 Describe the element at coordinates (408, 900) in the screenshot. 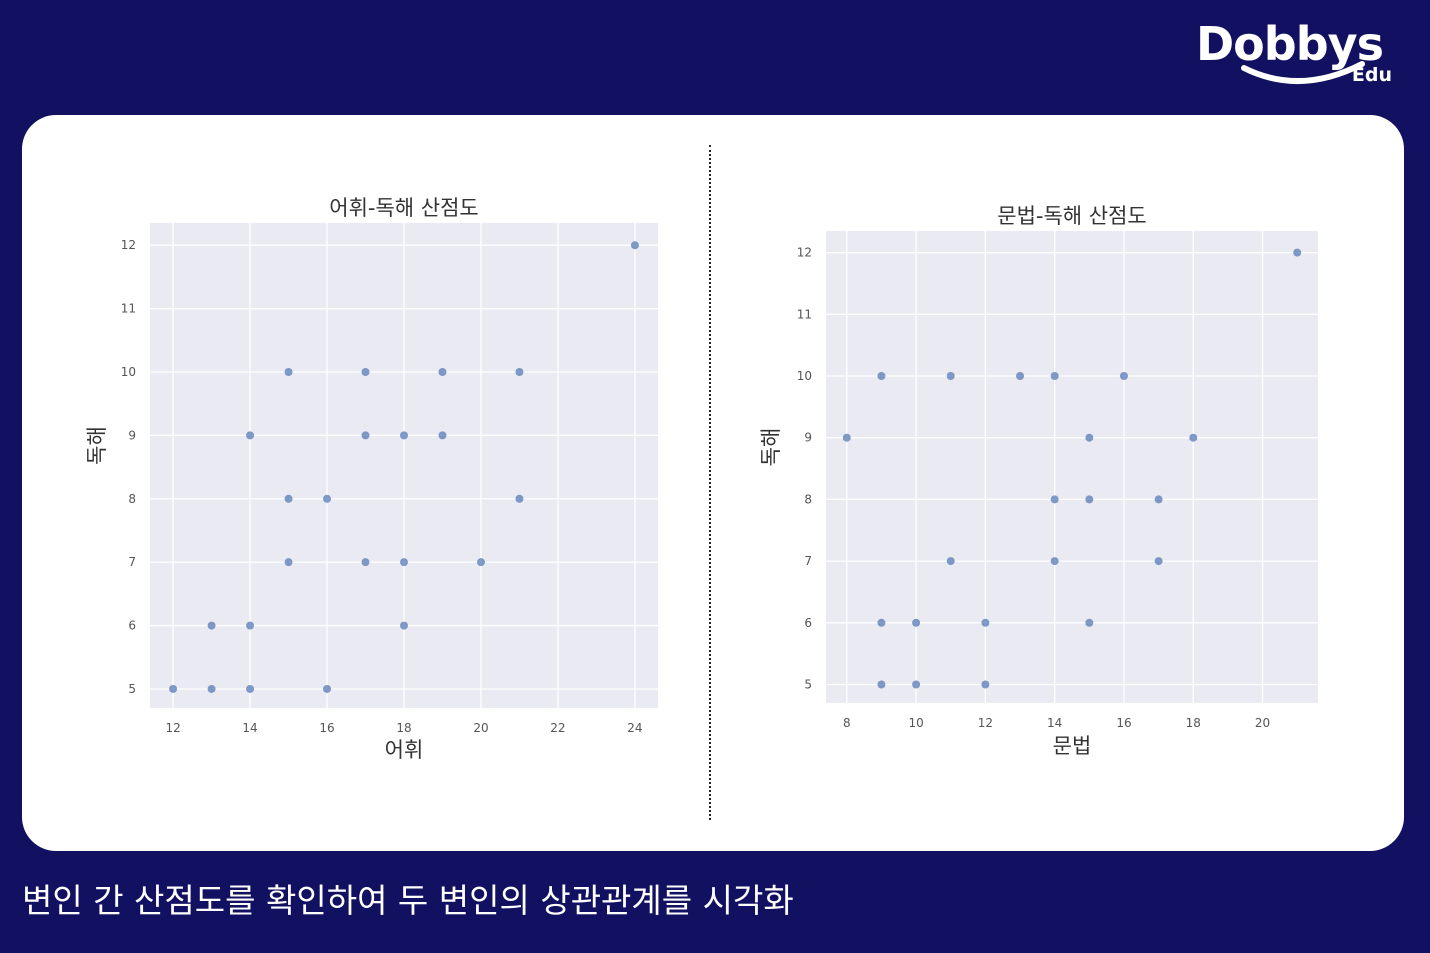

I see `caption-text: 변인 간 산점도를 확인하여 두 변인의 상관관계를 시각화` at that location.